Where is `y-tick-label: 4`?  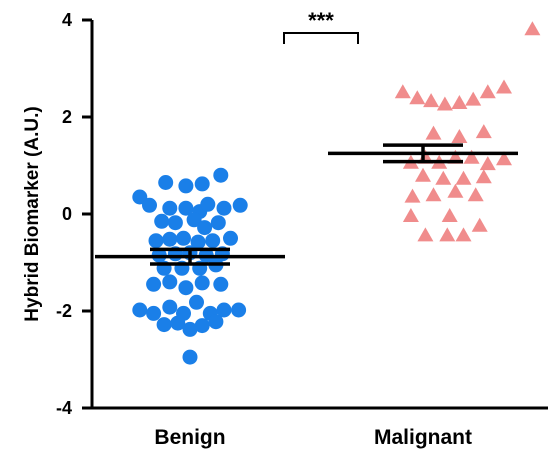
y-tick-label: 4 is located at coordinates (67, 20).